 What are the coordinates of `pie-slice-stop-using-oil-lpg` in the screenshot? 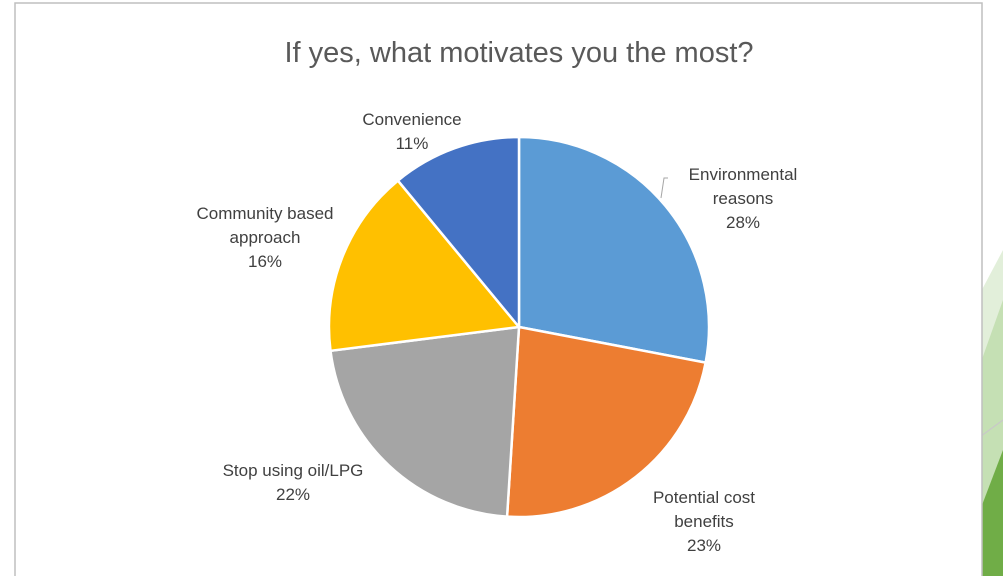 It's located at (425, 421).